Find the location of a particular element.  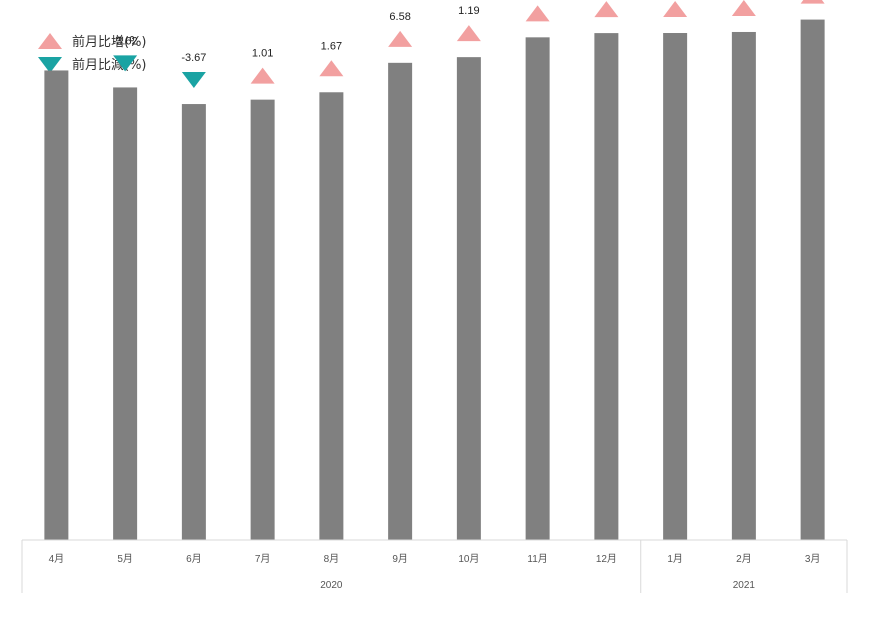

change-value-label: 1.19 is located at coordinates (468, 11).